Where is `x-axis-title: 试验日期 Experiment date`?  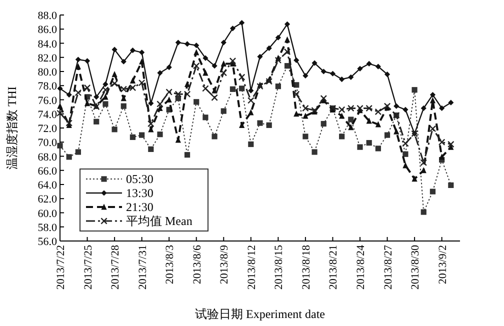 x-axis-title: 试验日期 Experiment date is located at coordinates (260, 314).